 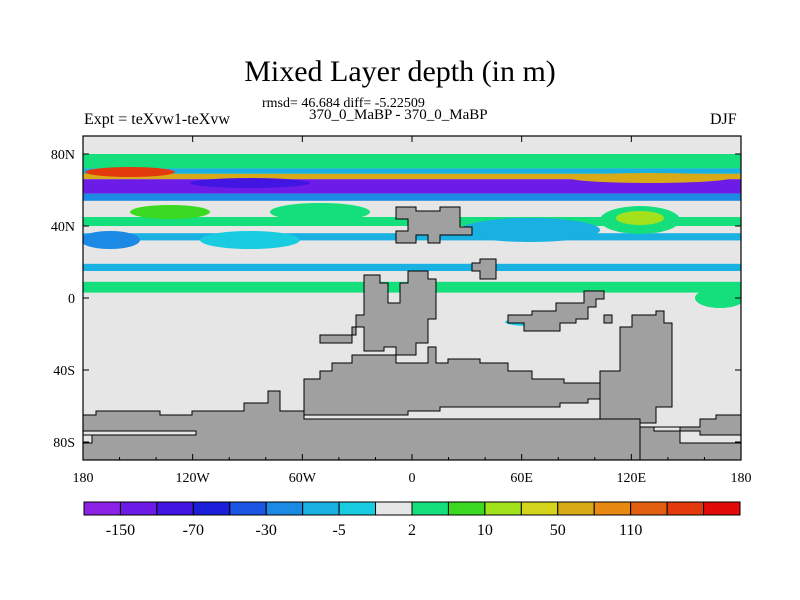 What do you see at coordinates (64, 371) in the screenshot?
I see `y-tick-label: 40S` at bounding box center [64, 371].